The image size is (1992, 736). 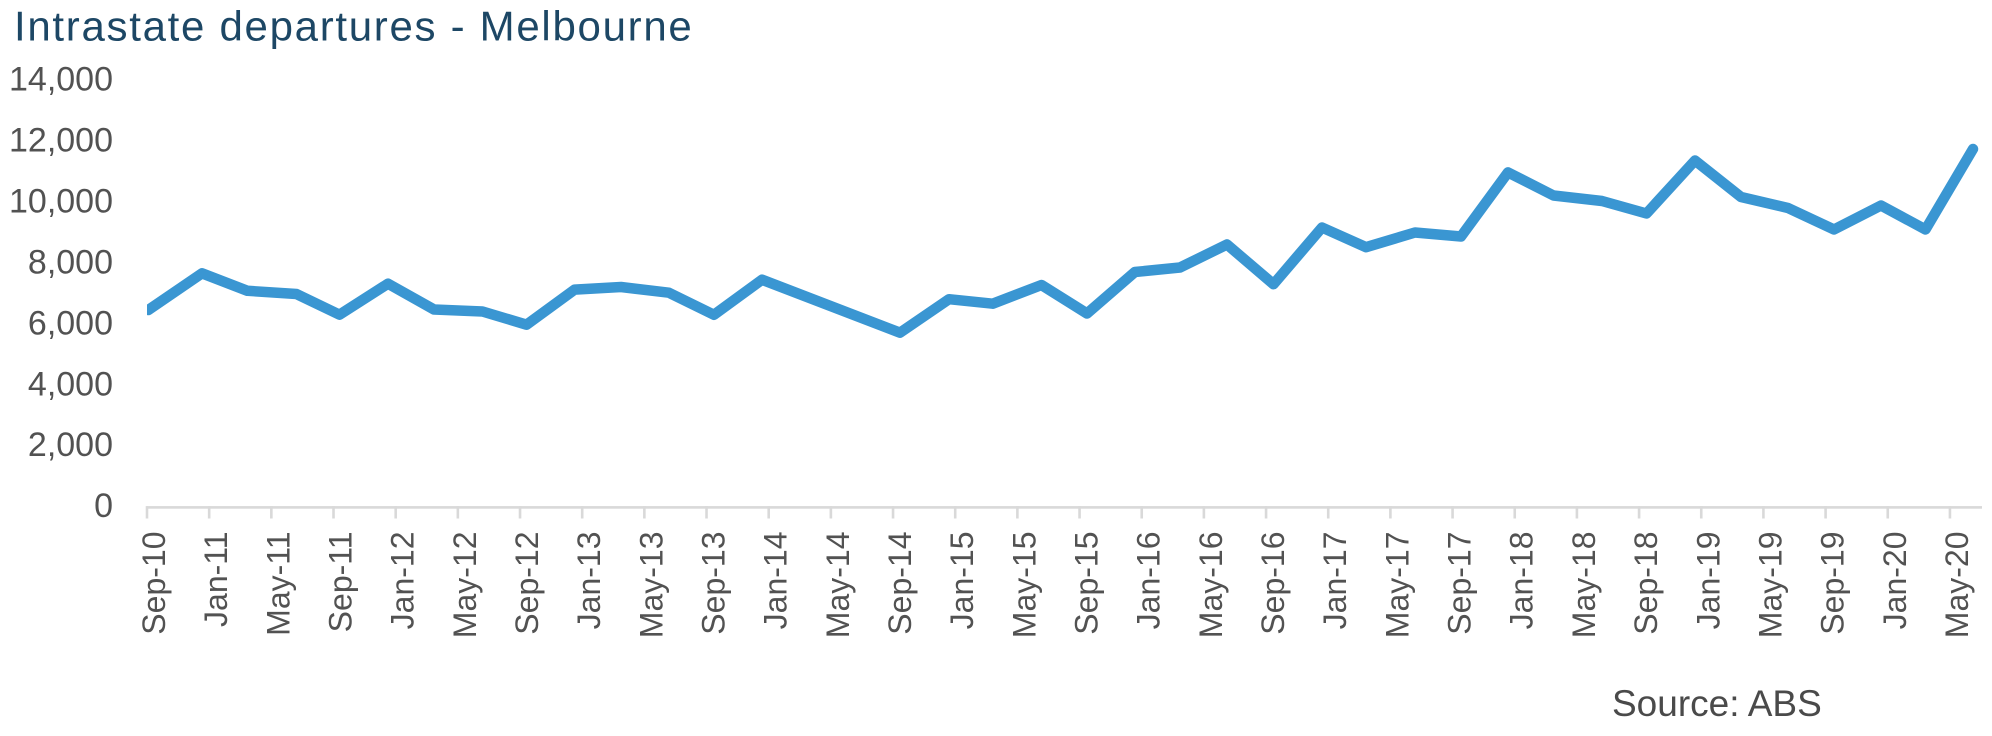 I want to click on svg-text: Sep-15, so click(x=1087, y=583).